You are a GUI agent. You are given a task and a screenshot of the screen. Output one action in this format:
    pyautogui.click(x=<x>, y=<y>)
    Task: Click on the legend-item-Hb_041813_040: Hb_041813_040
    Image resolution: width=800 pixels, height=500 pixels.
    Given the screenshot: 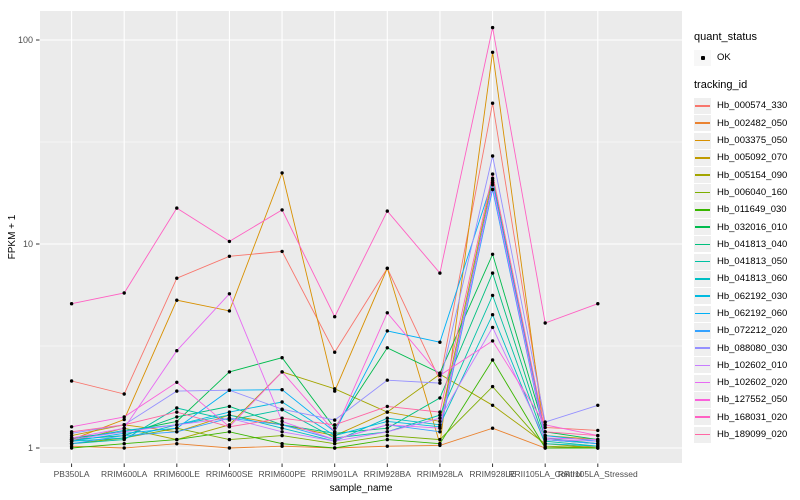 What is the action you would take?
    pyautogui.click(x=746, y=244)
    